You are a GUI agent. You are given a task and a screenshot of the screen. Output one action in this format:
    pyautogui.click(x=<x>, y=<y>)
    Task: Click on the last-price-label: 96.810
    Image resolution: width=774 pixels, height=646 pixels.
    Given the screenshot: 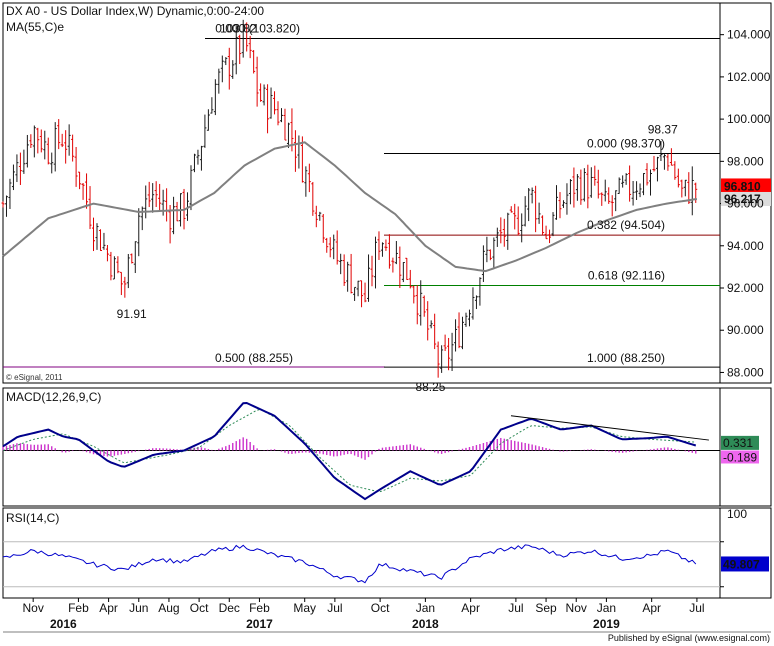 What is the action you would take?
    pyautogui.click(x=742, y=186)
    